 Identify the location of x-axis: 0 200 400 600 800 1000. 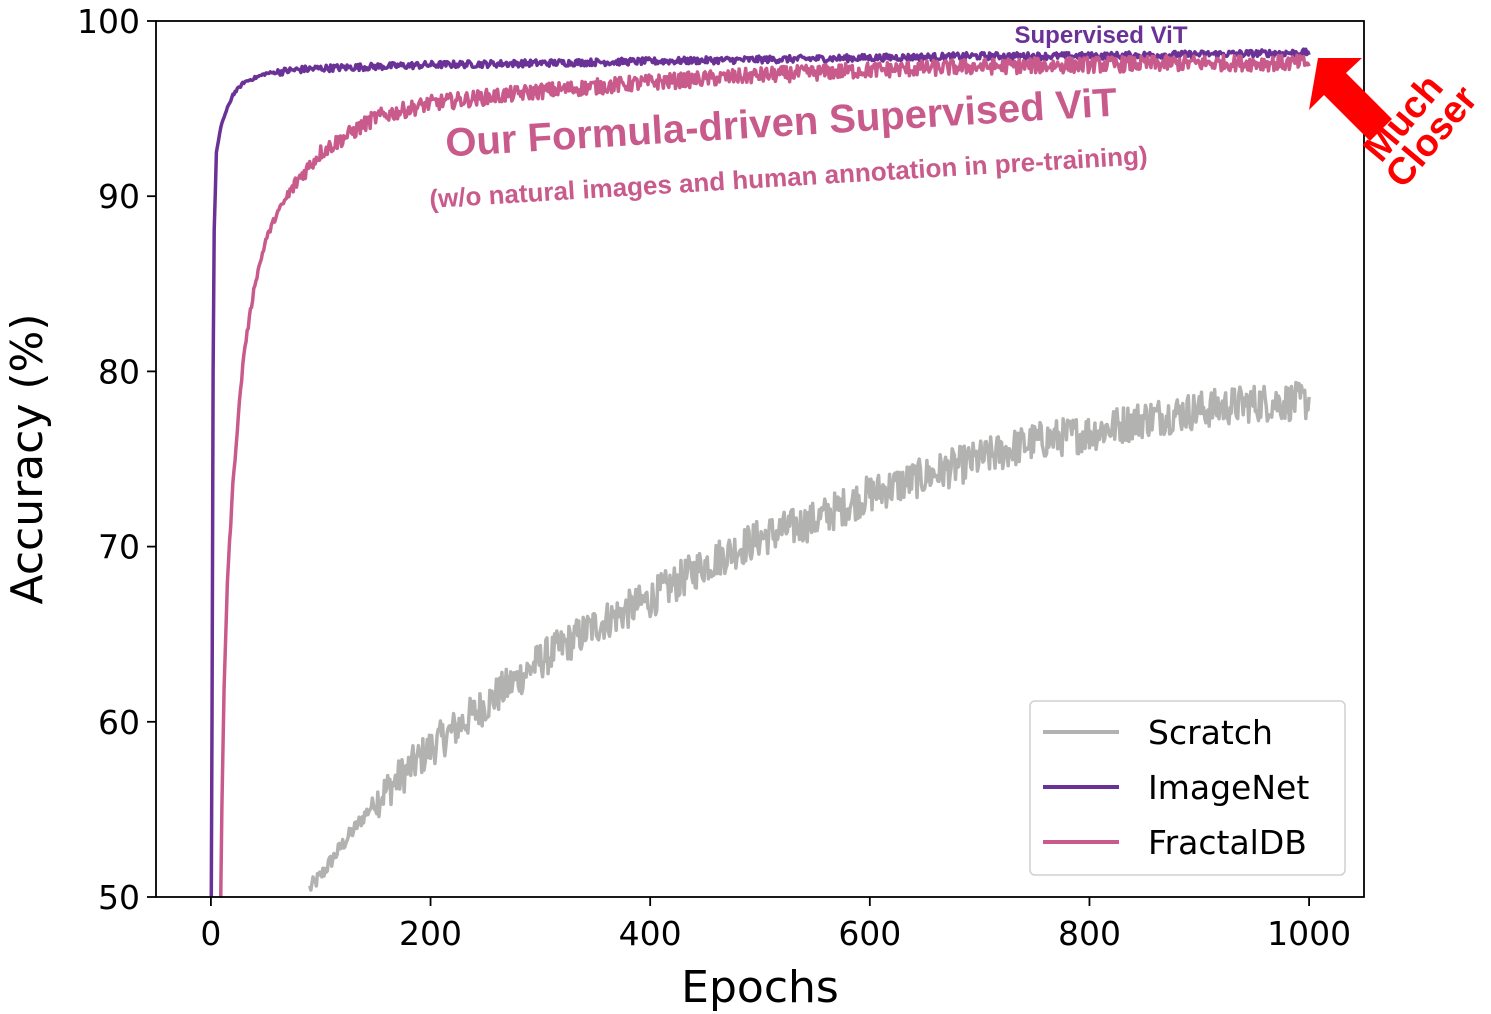
(775, 925).